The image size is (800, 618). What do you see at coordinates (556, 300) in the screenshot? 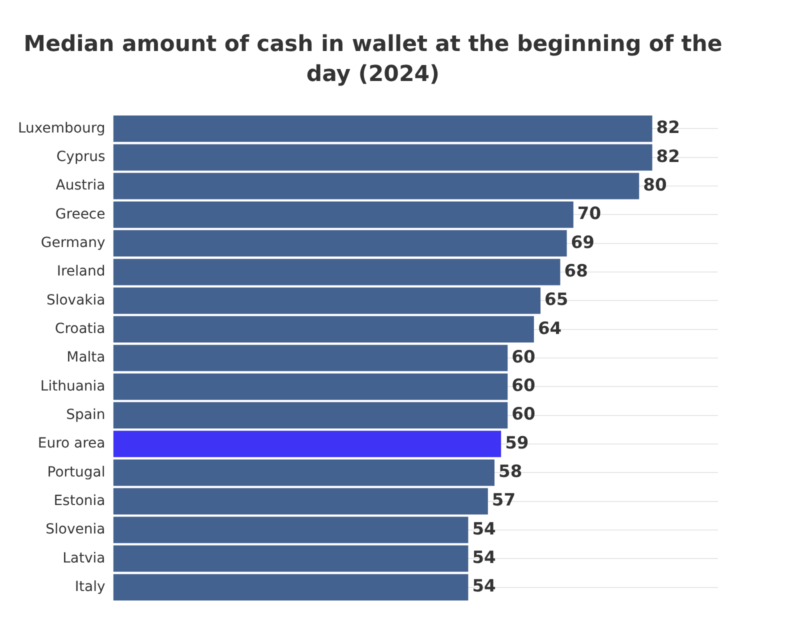
I see `data-label: 65` at bounding box center [556, 300].